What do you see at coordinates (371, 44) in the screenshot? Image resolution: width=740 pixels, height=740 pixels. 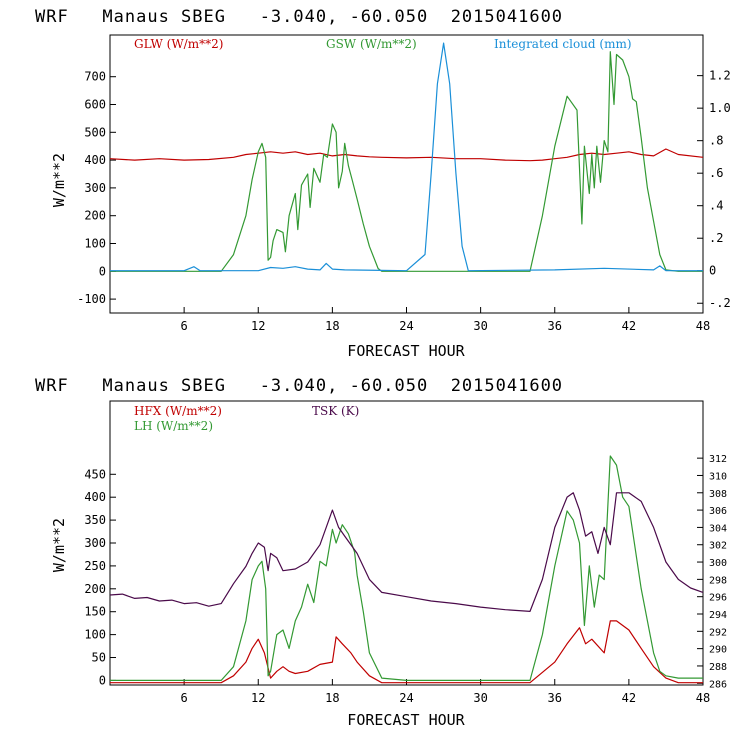 I see `top-legend-gsw: GSW (W/m**2)` at bounding box center [371, 44].